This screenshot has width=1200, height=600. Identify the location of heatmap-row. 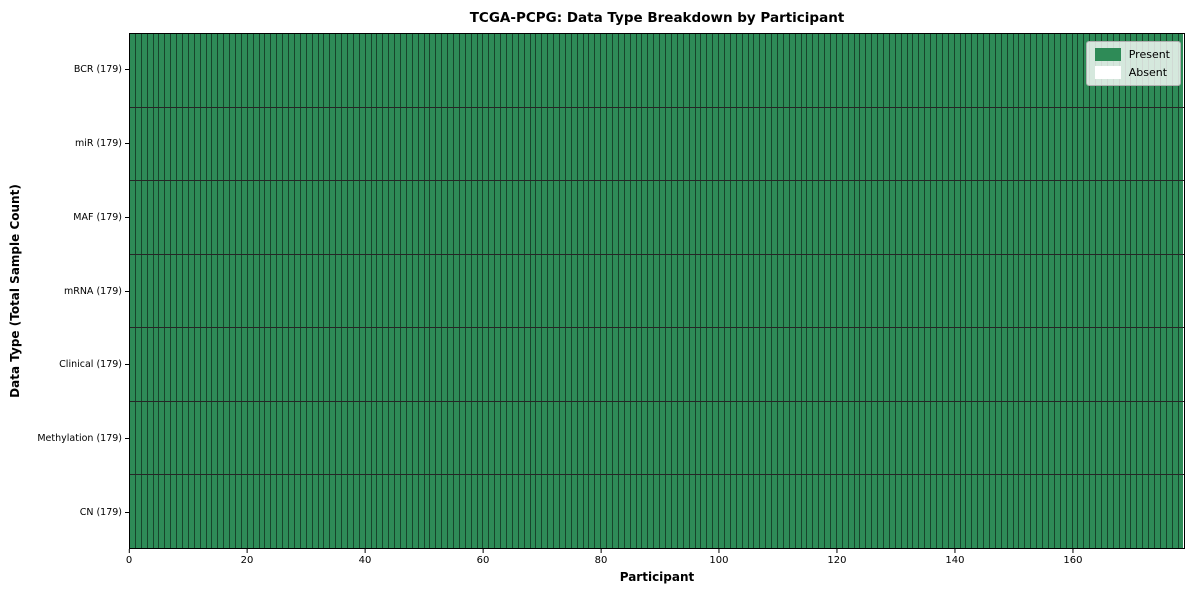
(657, 218).